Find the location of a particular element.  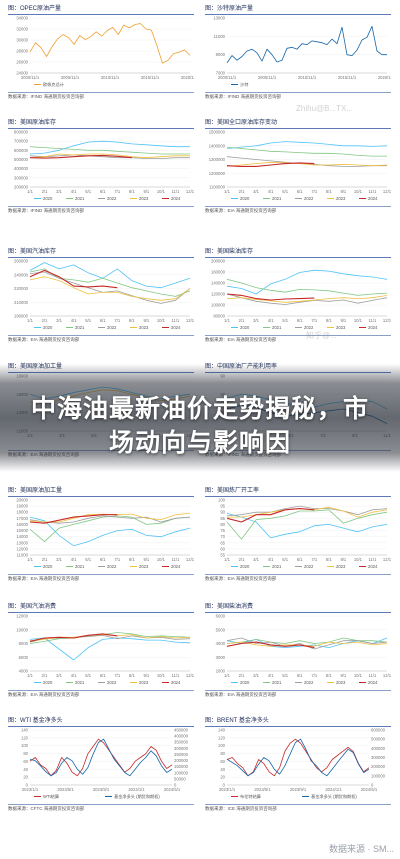

y-tick-label: 0 is located at coordinates (27, 785).